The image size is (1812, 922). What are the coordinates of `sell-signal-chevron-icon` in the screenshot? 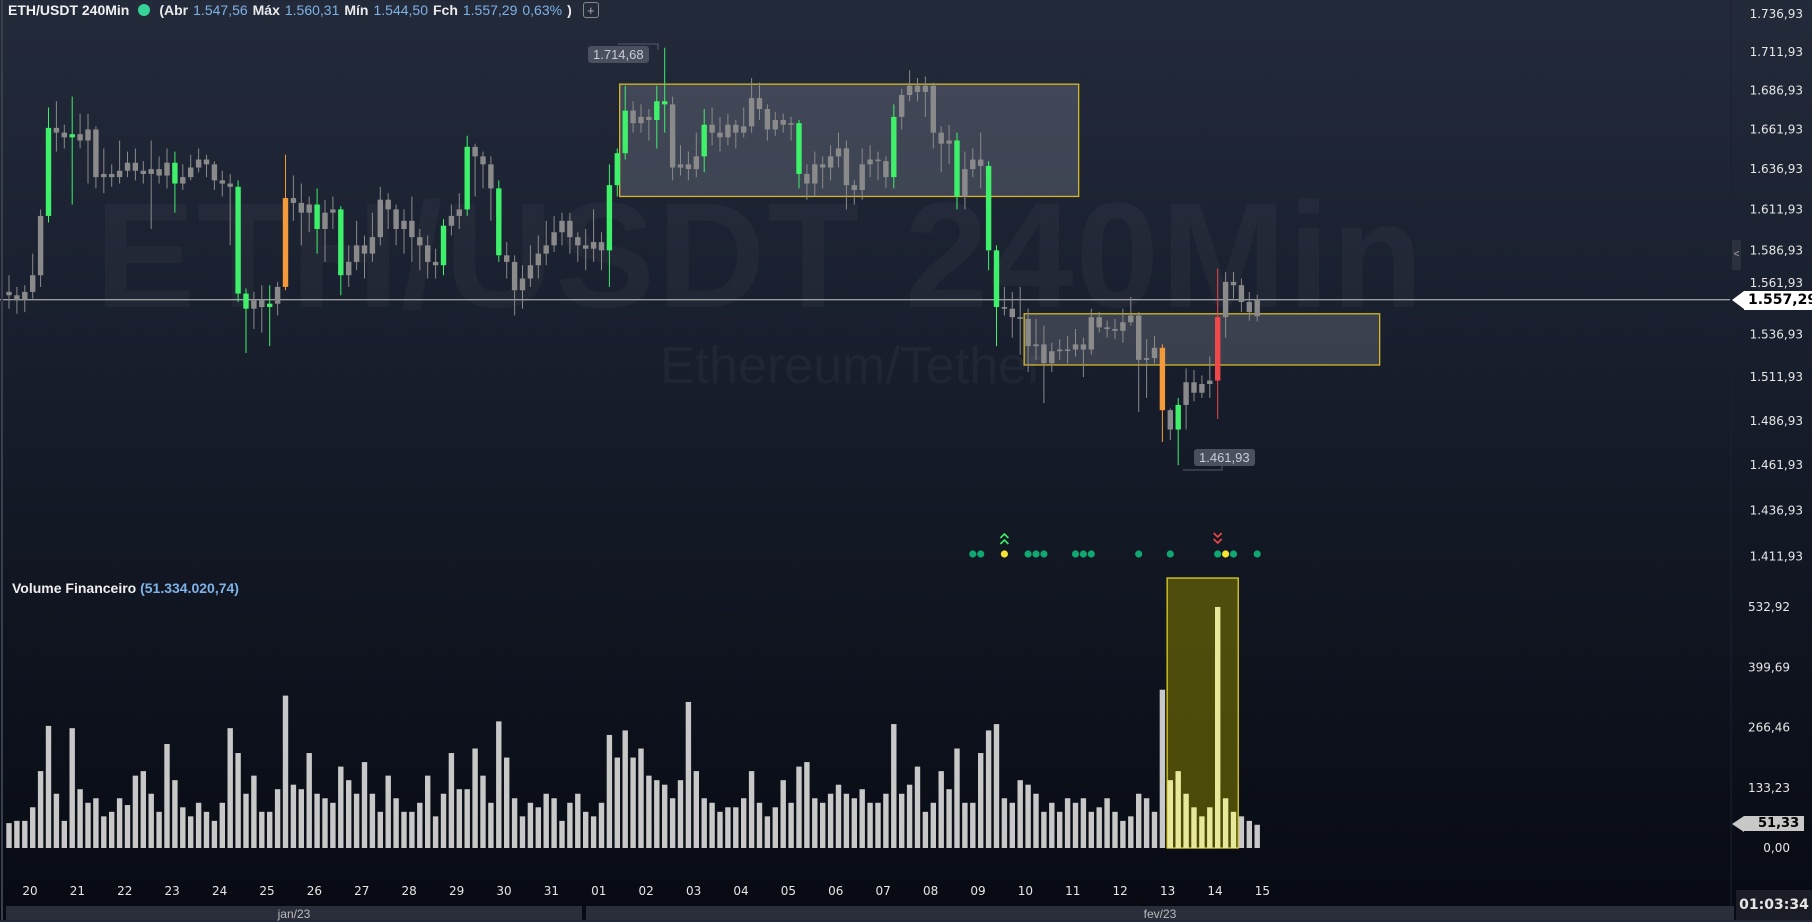 It's located at (1218, 541).